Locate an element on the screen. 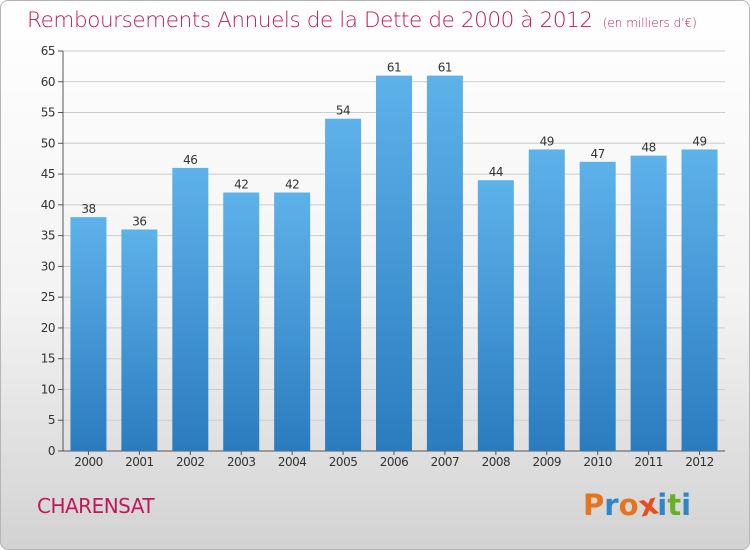 This screenshot has width=750, height=550. y-tick-label: 10 is located at coordinates (48, 389).